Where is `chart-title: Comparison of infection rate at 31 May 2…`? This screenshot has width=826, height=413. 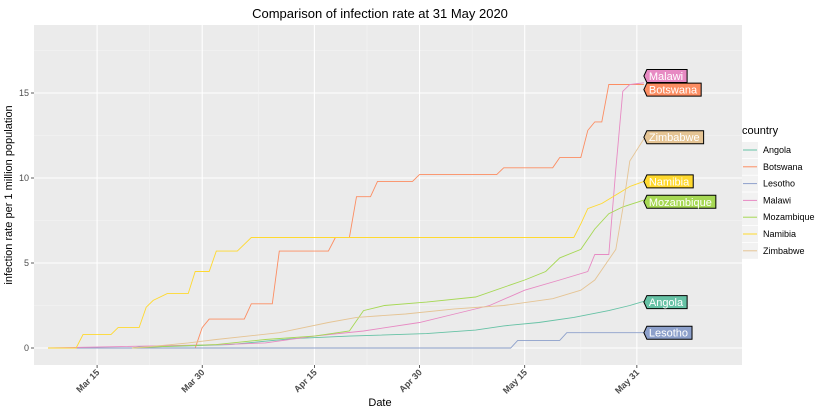
chart-title: Comparison of infection rate at 31 May 2… is located at coordinates (380, 13).